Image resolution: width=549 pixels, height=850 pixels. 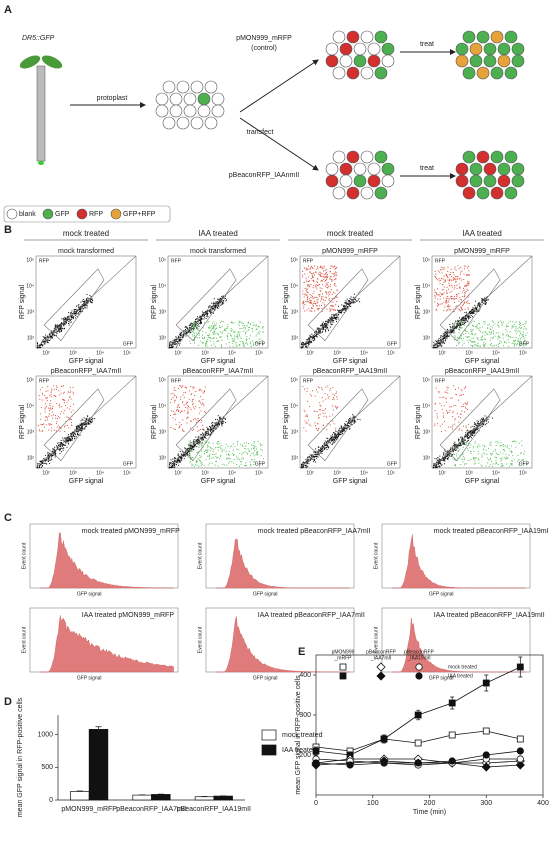 I want to click on legend-box, so click(x=87, y=214).